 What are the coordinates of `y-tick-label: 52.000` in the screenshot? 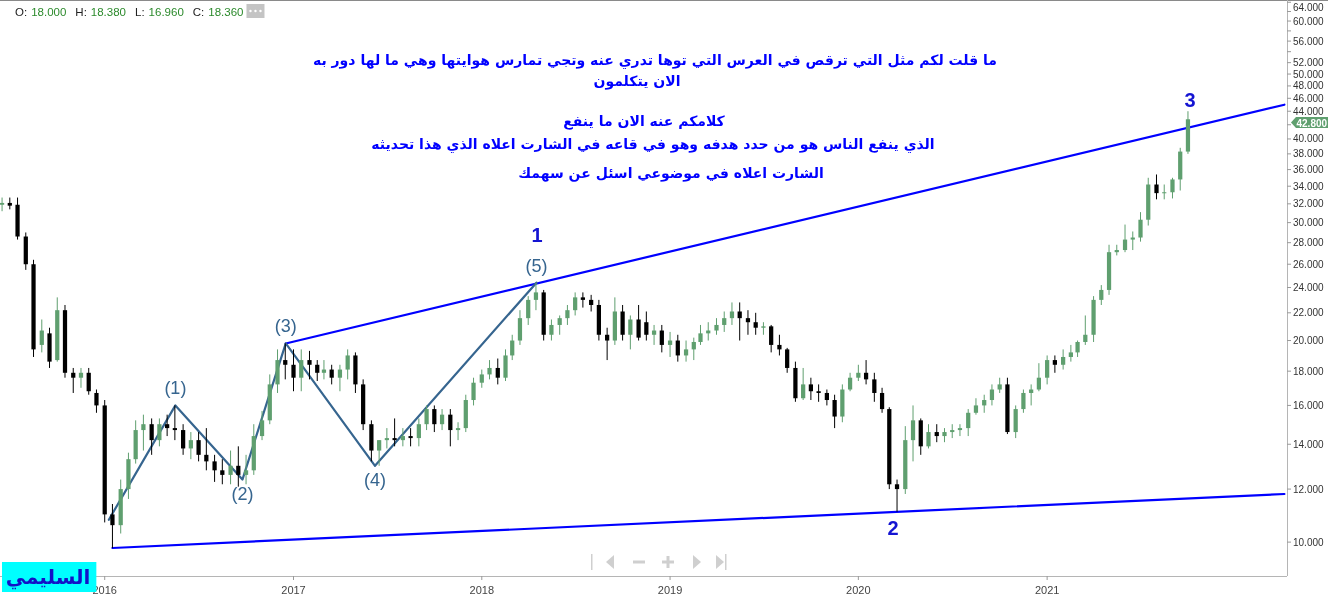 It's located at (1309, 63).